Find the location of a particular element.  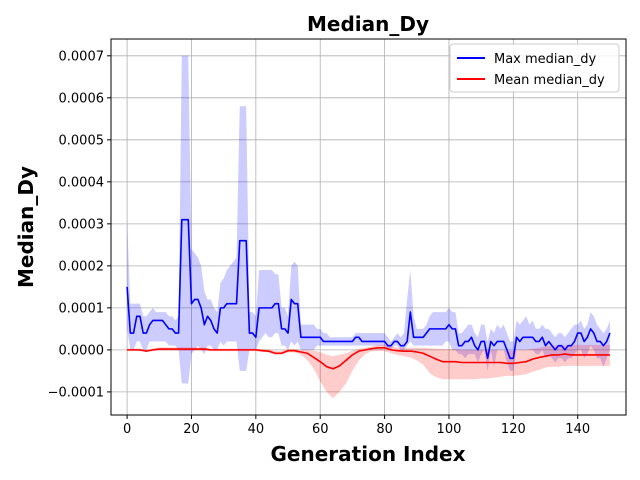

y-tick-label: 0.0000 is located at coordinates (82, 350).